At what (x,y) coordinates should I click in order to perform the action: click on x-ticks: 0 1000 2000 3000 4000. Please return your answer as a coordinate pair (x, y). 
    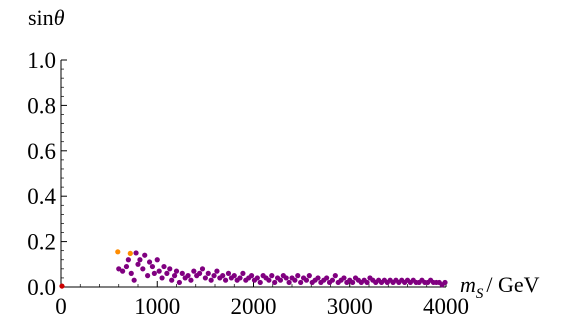
    Looking at the image, I should click on (262, 300).